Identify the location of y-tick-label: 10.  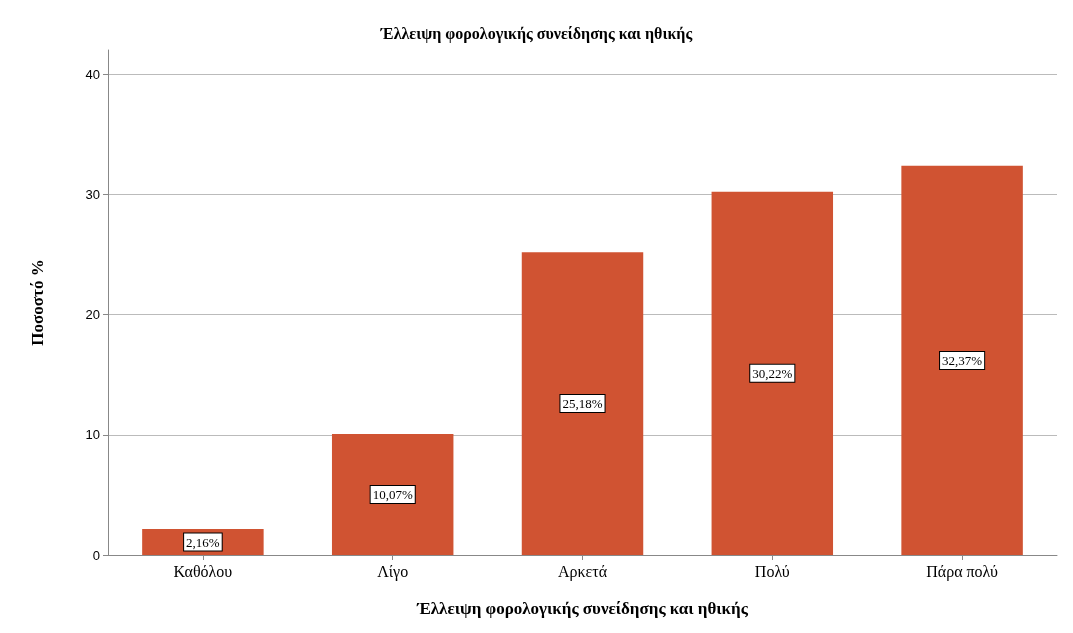
(92, 435).